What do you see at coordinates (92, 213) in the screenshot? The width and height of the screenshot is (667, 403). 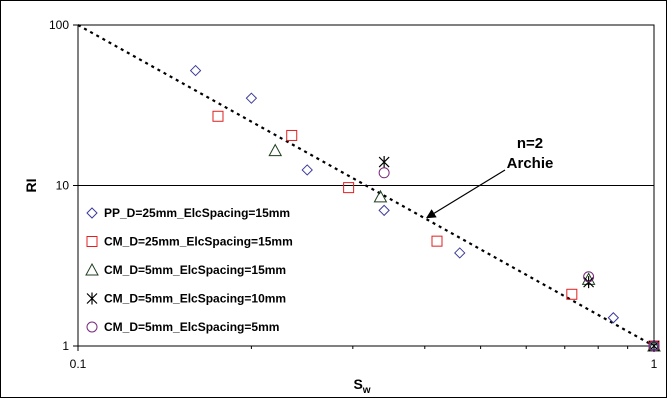 I see `legend-marker-diamond` at bounding box center [92, 213].